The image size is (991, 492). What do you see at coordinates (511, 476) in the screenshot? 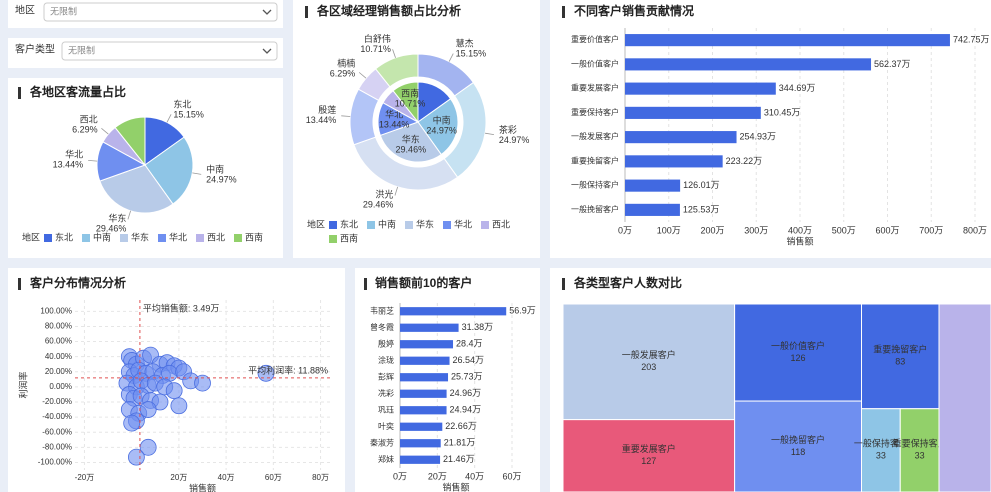
I see `x-tick-label: 60万` at bounding box center [511, 476].